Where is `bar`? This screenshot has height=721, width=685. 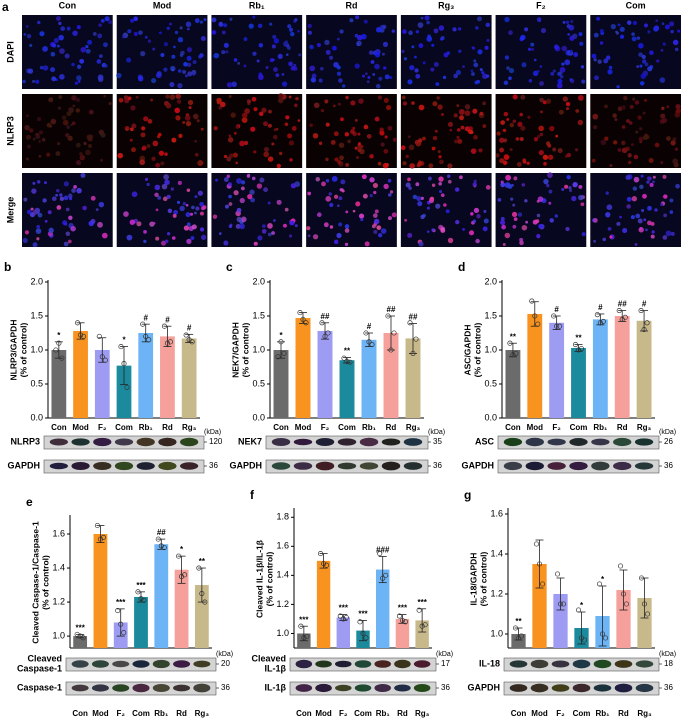 bar is located at coordinates (557, 370).